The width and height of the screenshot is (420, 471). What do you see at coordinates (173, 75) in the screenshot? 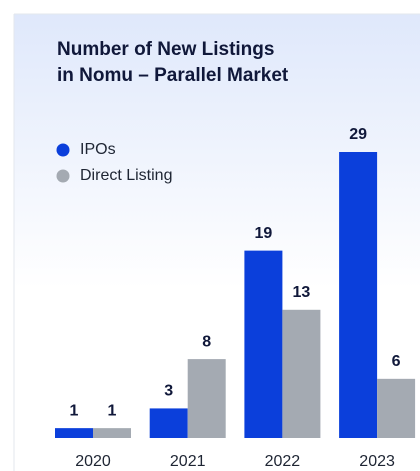
I see `chart-title: in Nomu – Parallel Market` at bounding box center [173, 75].